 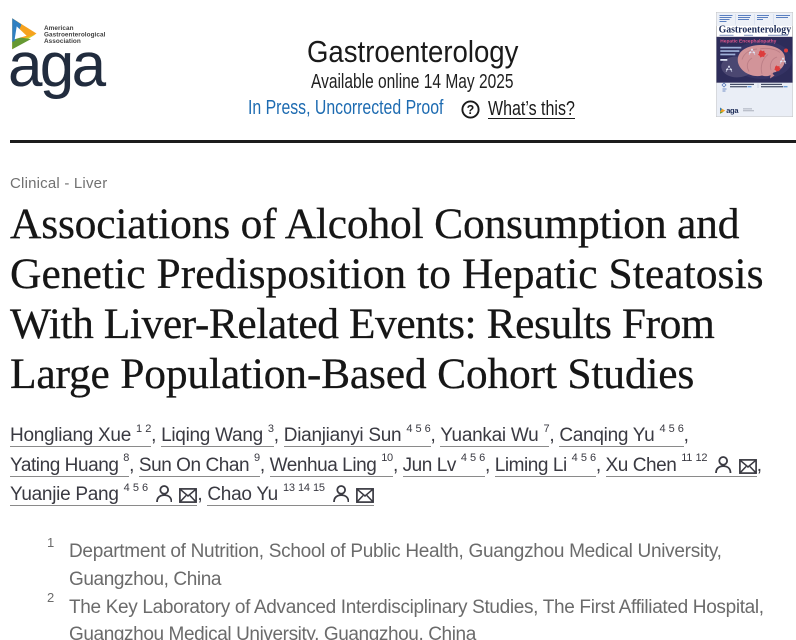 I want to click on svg-text: aga, so click(x=732, y=110).